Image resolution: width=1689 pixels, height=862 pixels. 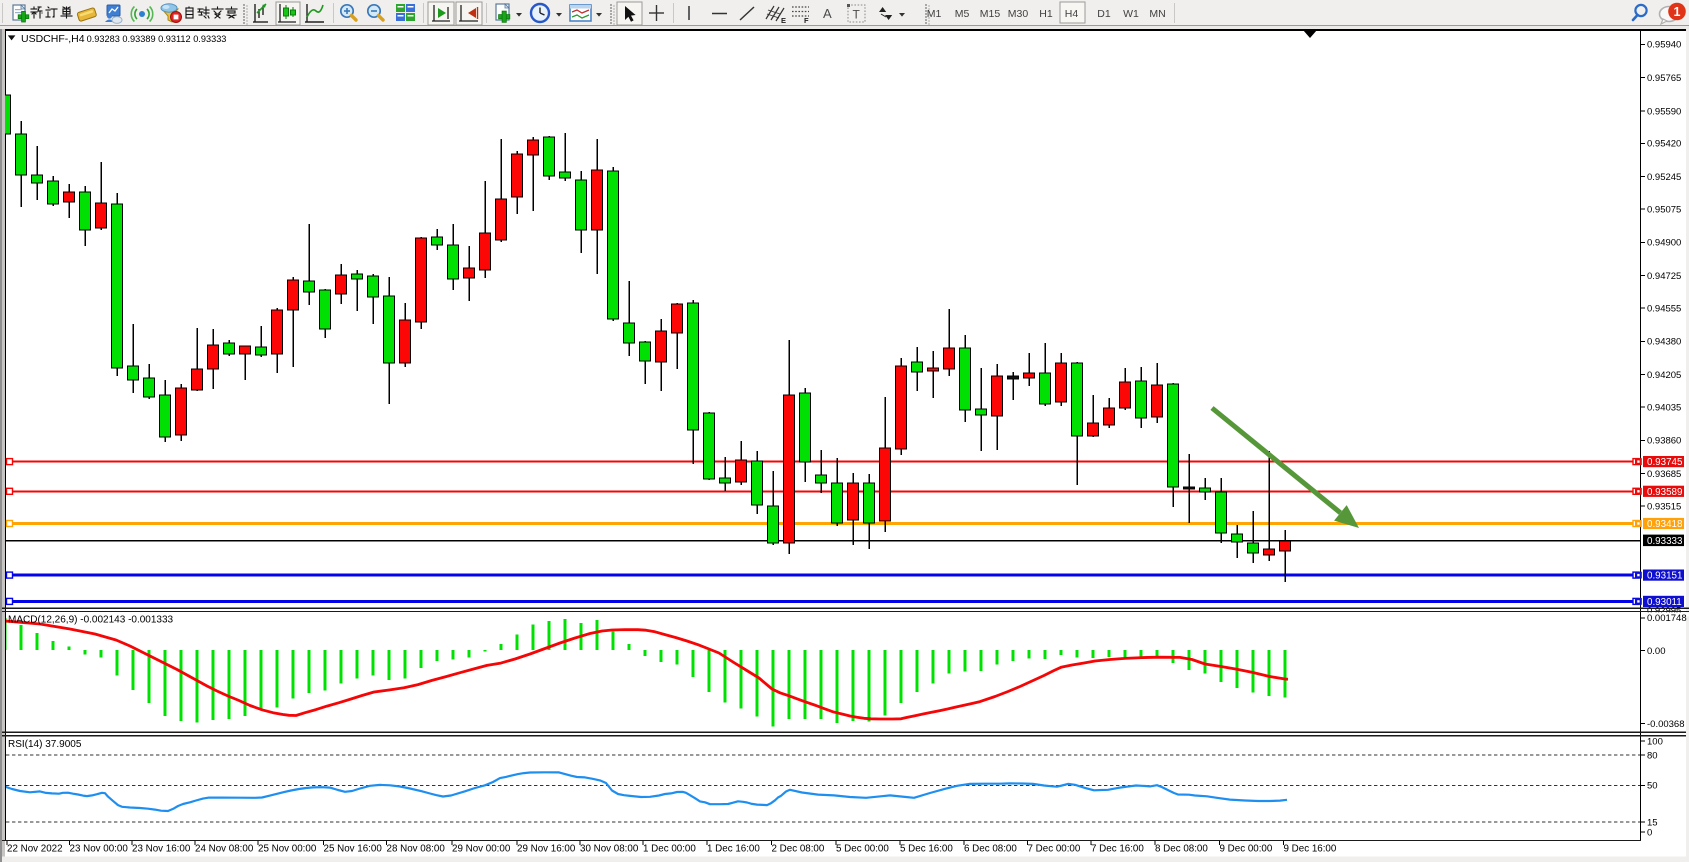 I want to click on svg-text: M1, so click(x=934, y=14).